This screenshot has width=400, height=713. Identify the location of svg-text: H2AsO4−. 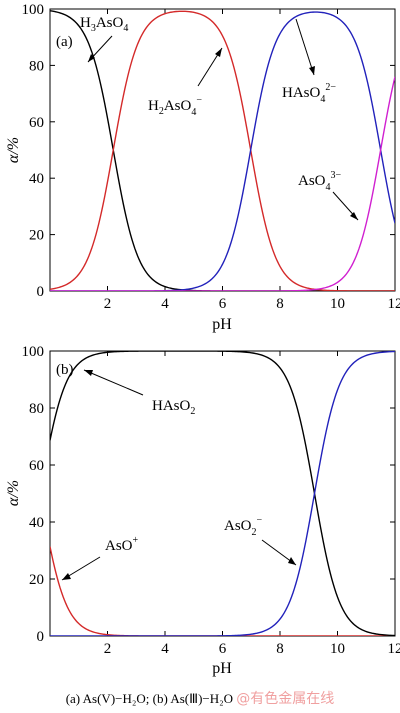
(175, 106).